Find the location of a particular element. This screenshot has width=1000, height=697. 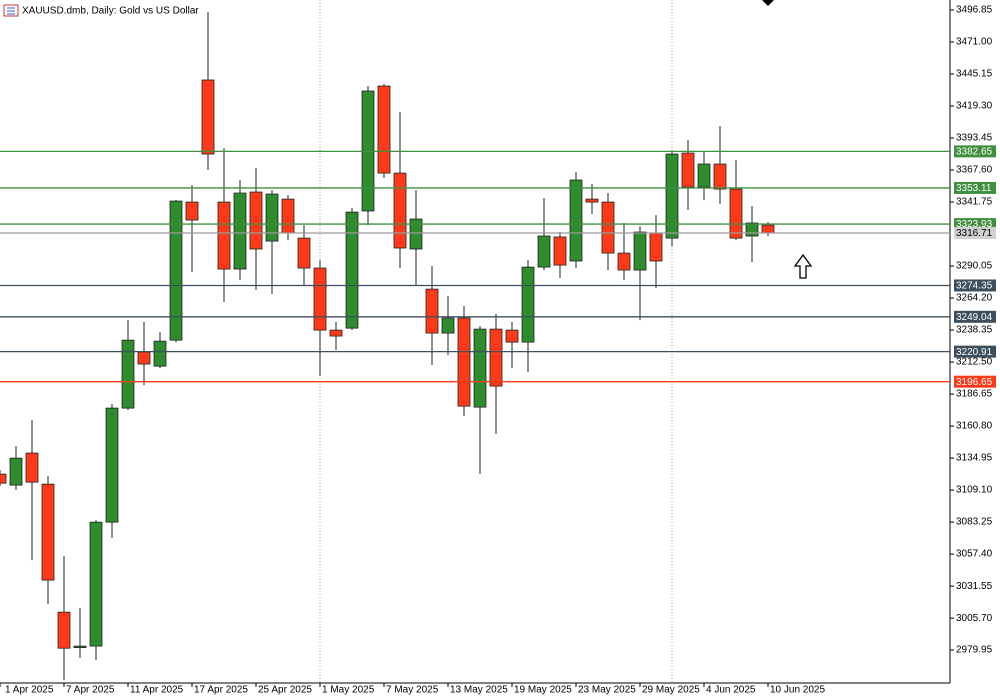

y-tick-label: 3160.80 is located at coordinates (974, 426).